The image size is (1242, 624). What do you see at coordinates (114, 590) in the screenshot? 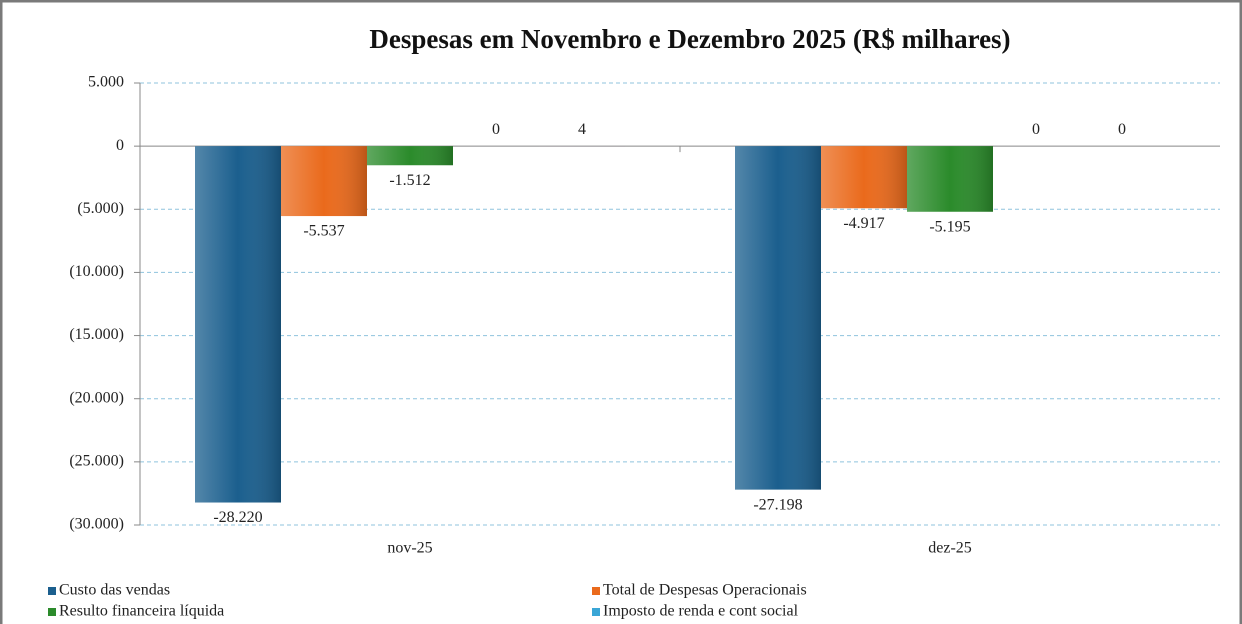
I see `legend-label: Custo das vendas` at bounding box center [114, 590].